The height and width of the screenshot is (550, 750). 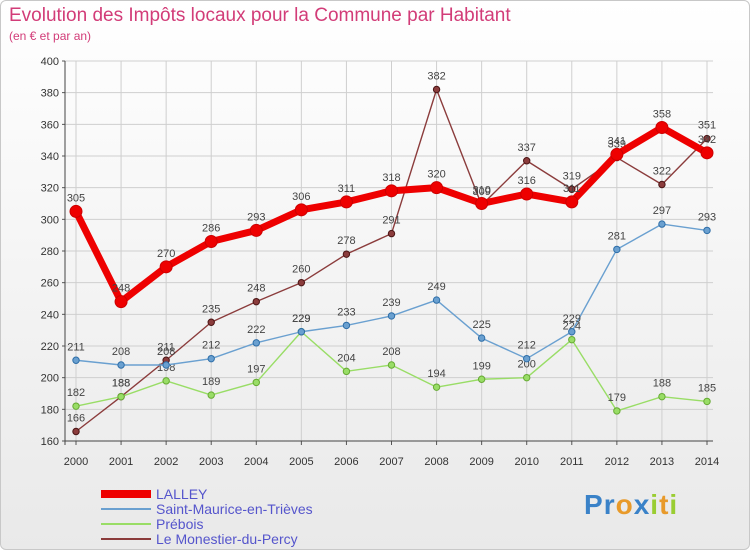 I want to click on logo-letter: o, so click(x=624, y=504).